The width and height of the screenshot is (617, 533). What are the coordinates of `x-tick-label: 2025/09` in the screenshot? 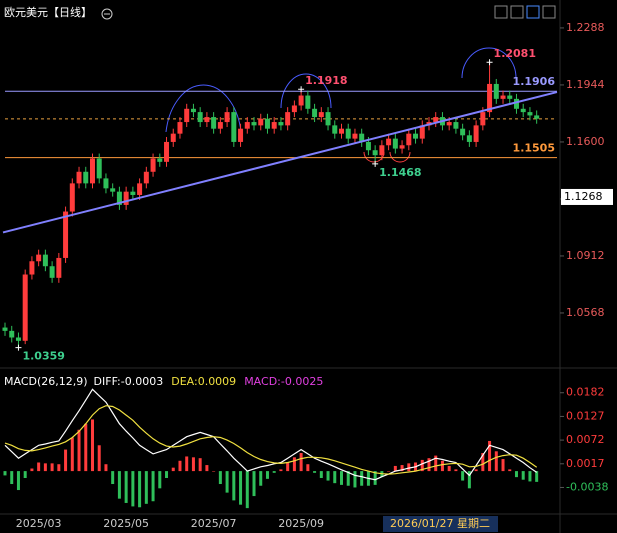 It's located at (301, 523).